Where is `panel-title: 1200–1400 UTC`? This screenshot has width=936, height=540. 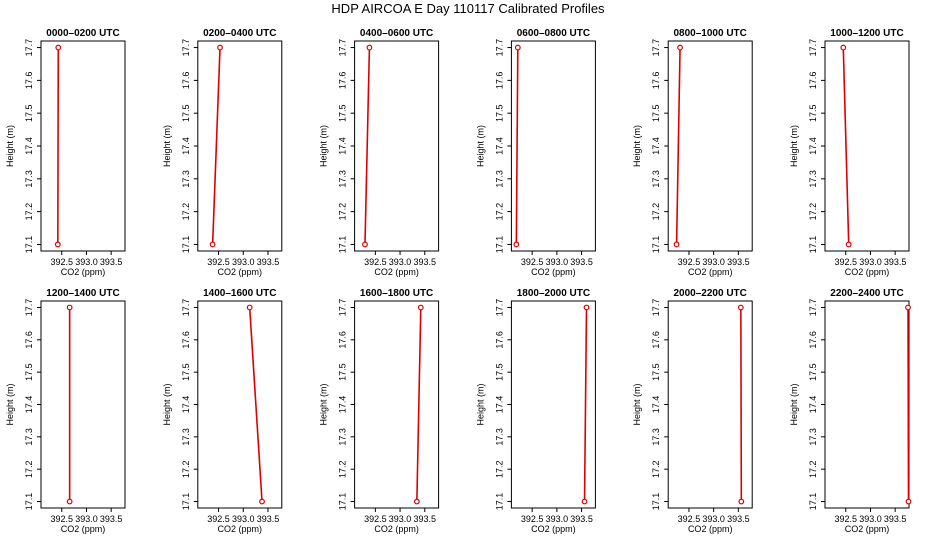
panel-title: 1200–1400 UTC is located at coordinates (82, 293).